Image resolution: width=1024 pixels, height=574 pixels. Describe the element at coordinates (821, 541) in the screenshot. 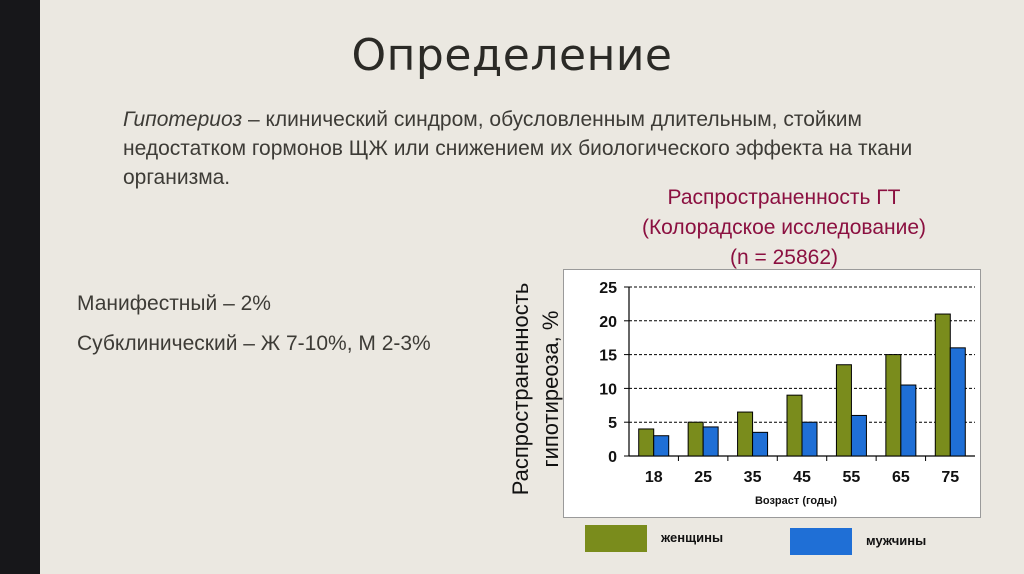

I see `legend-swatch-men` at that location.